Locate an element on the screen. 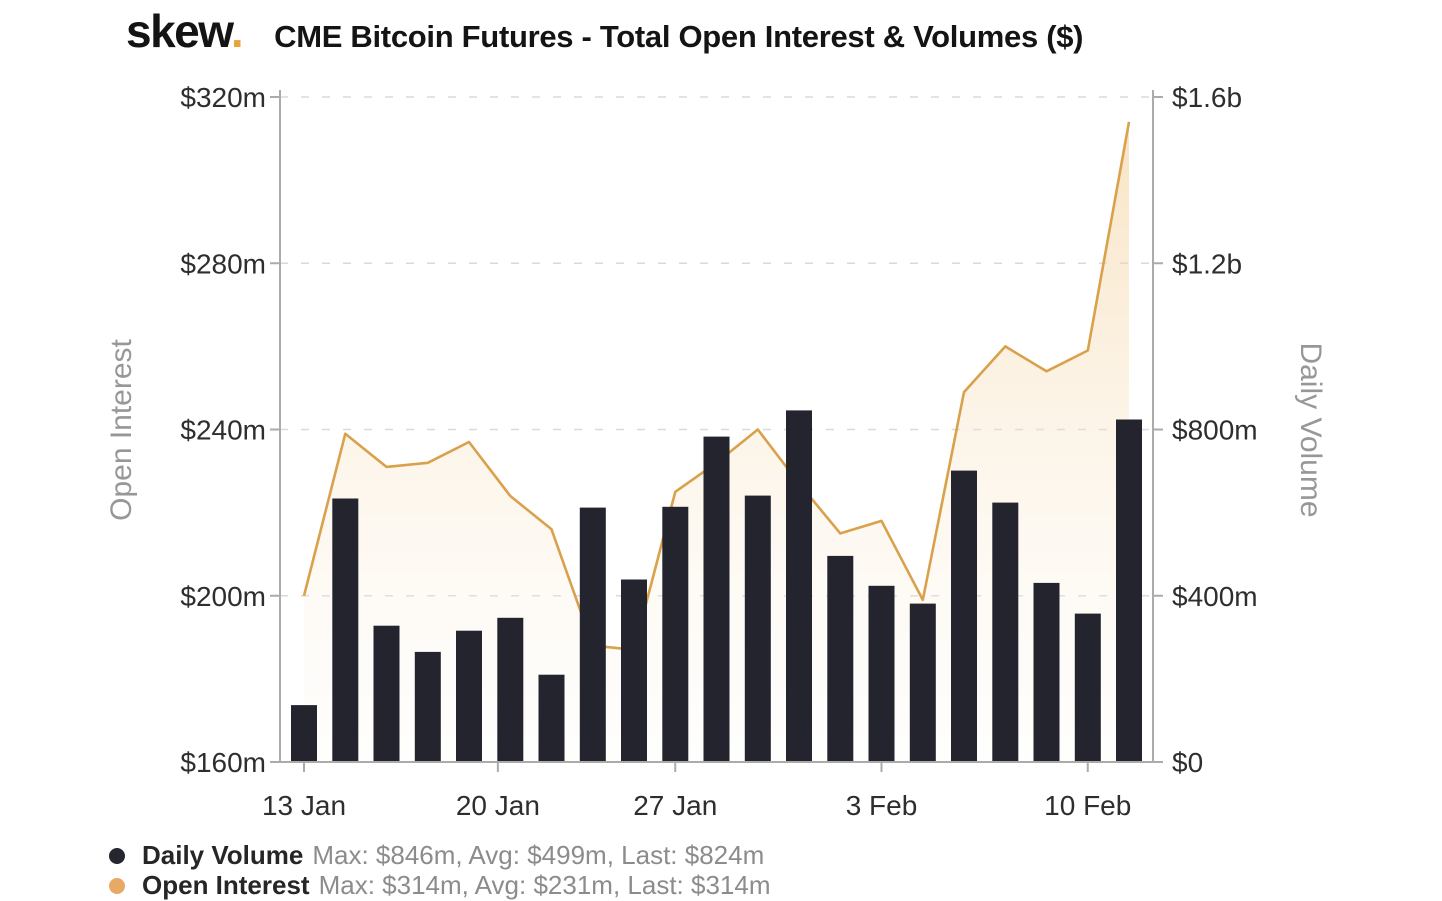 This screenshot has height=901, width=1442. x-axis-tick-label: 13 Jan is located at coordinates (304, 805).